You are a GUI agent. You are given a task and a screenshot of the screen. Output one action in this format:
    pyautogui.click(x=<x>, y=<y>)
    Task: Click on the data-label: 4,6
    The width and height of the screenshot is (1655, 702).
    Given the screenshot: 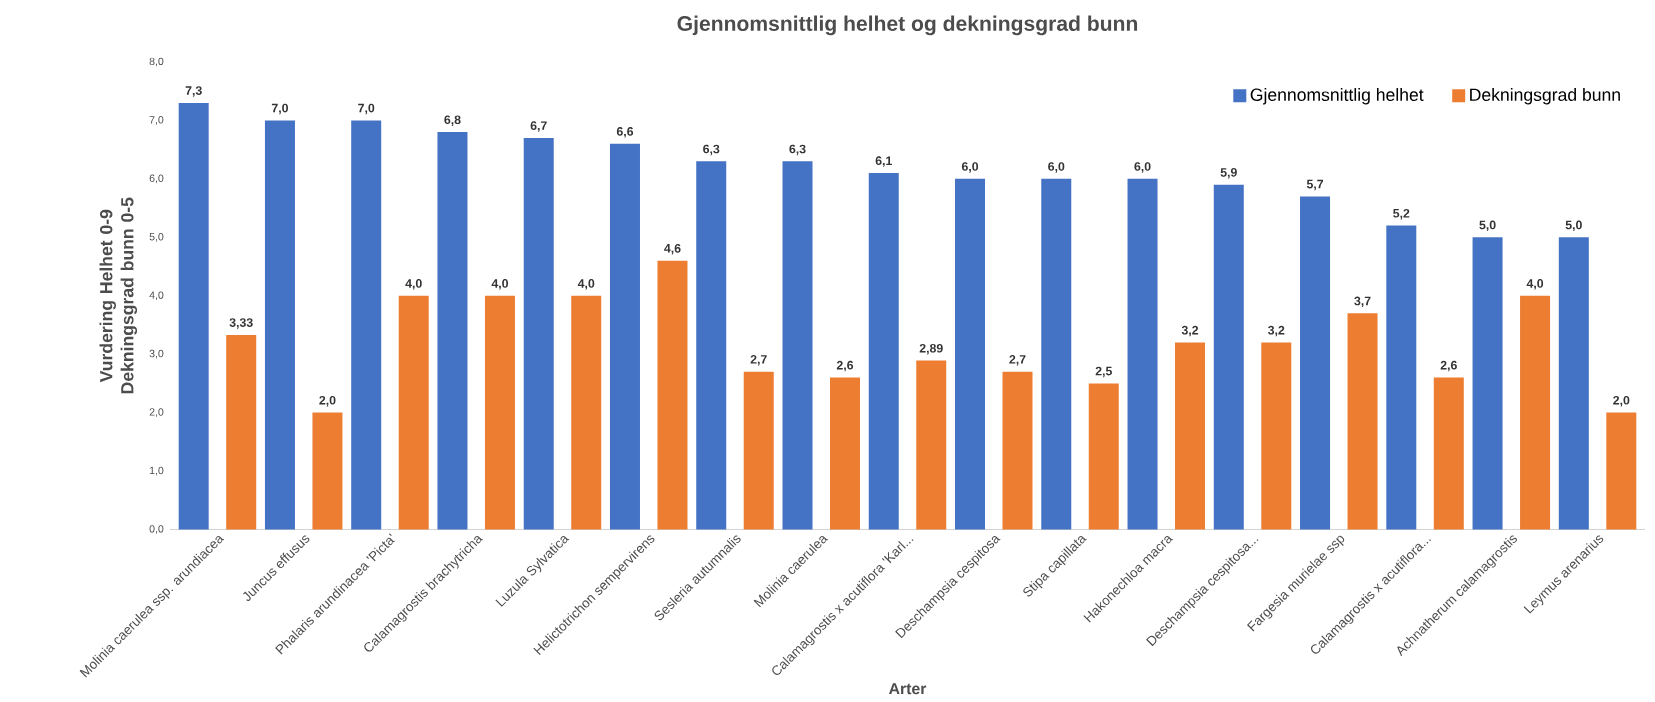 What is the action you would take?
    pyautogui.click(x=672, y=249)
    